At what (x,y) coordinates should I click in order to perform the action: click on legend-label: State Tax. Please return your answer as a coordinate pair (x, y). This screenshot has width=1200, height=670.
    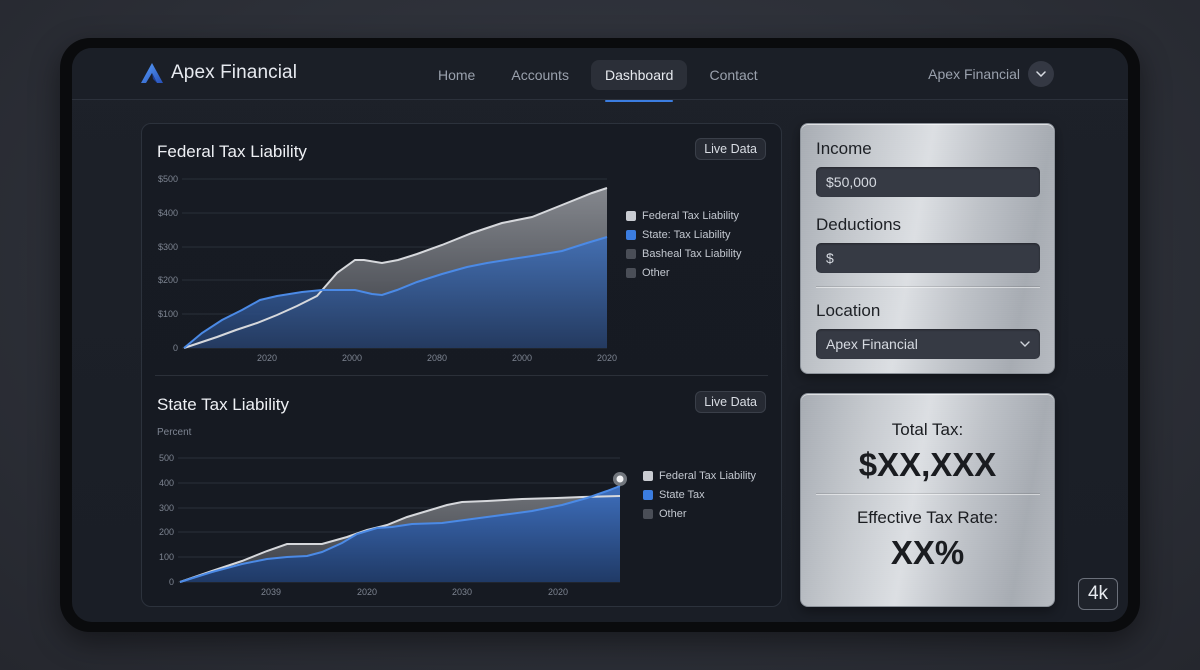
    Looking at the image, I should click on (682, 495).